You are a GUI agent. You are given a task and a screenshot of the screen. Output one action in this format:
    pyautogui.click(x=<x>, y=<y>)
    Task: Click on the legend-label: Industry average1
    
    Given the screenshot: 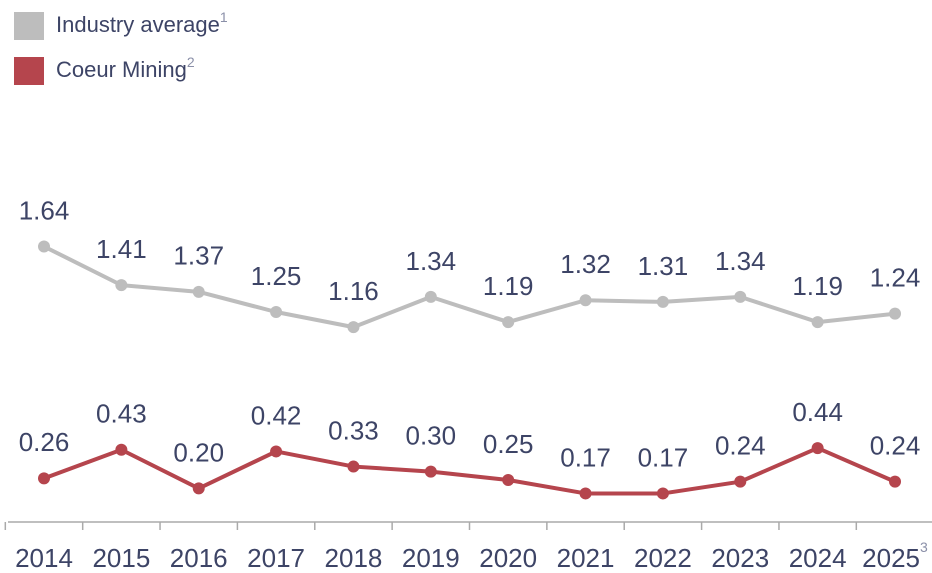 What is the action you would take?
    pyautogui.click(x=142, y=23)
    